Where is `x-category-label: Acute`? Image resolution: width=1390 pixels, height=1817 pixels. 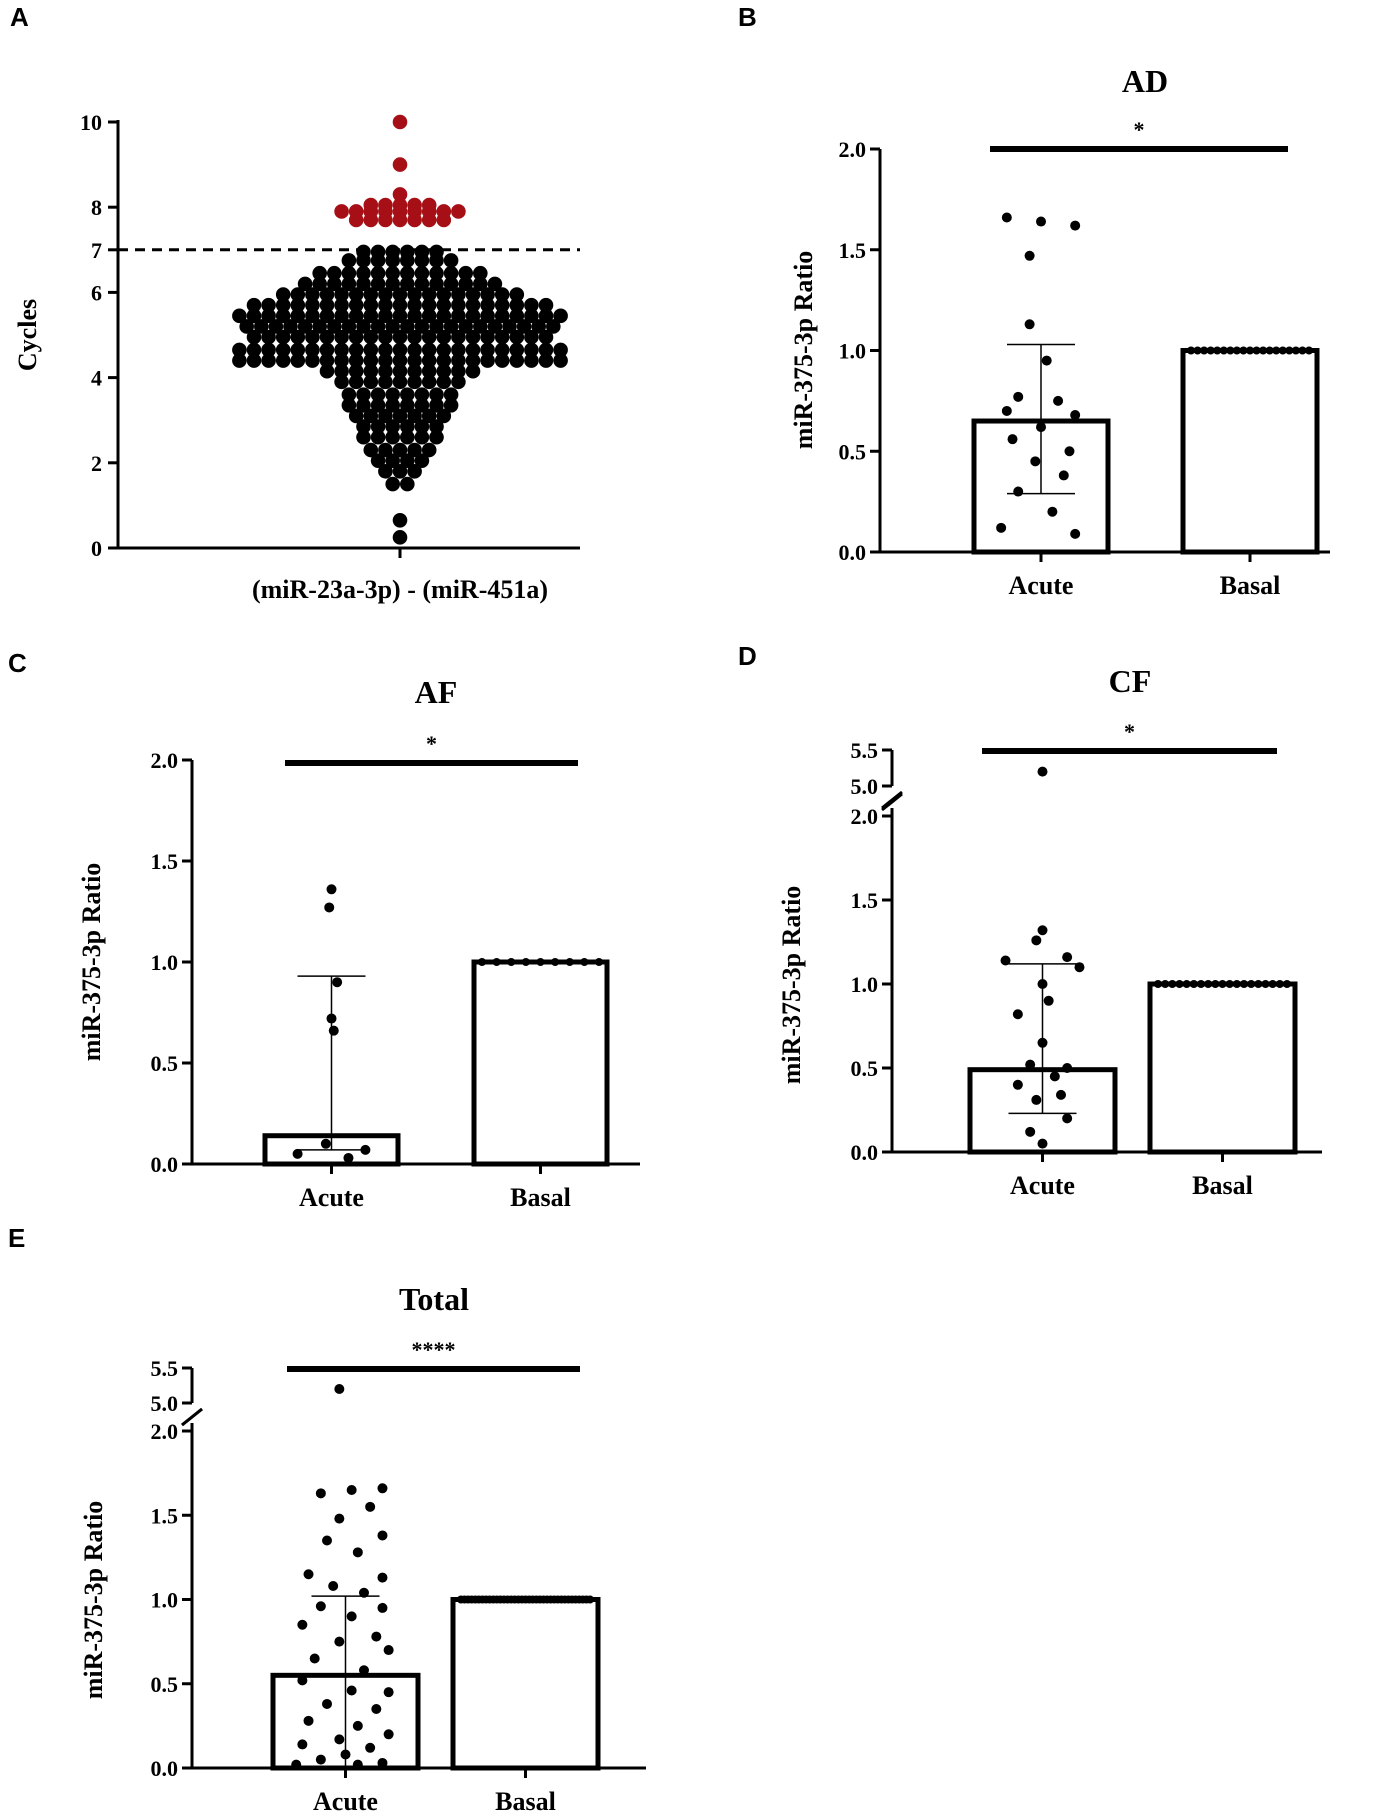 x-category-label: Acute is located at coordinates (1041, 585).